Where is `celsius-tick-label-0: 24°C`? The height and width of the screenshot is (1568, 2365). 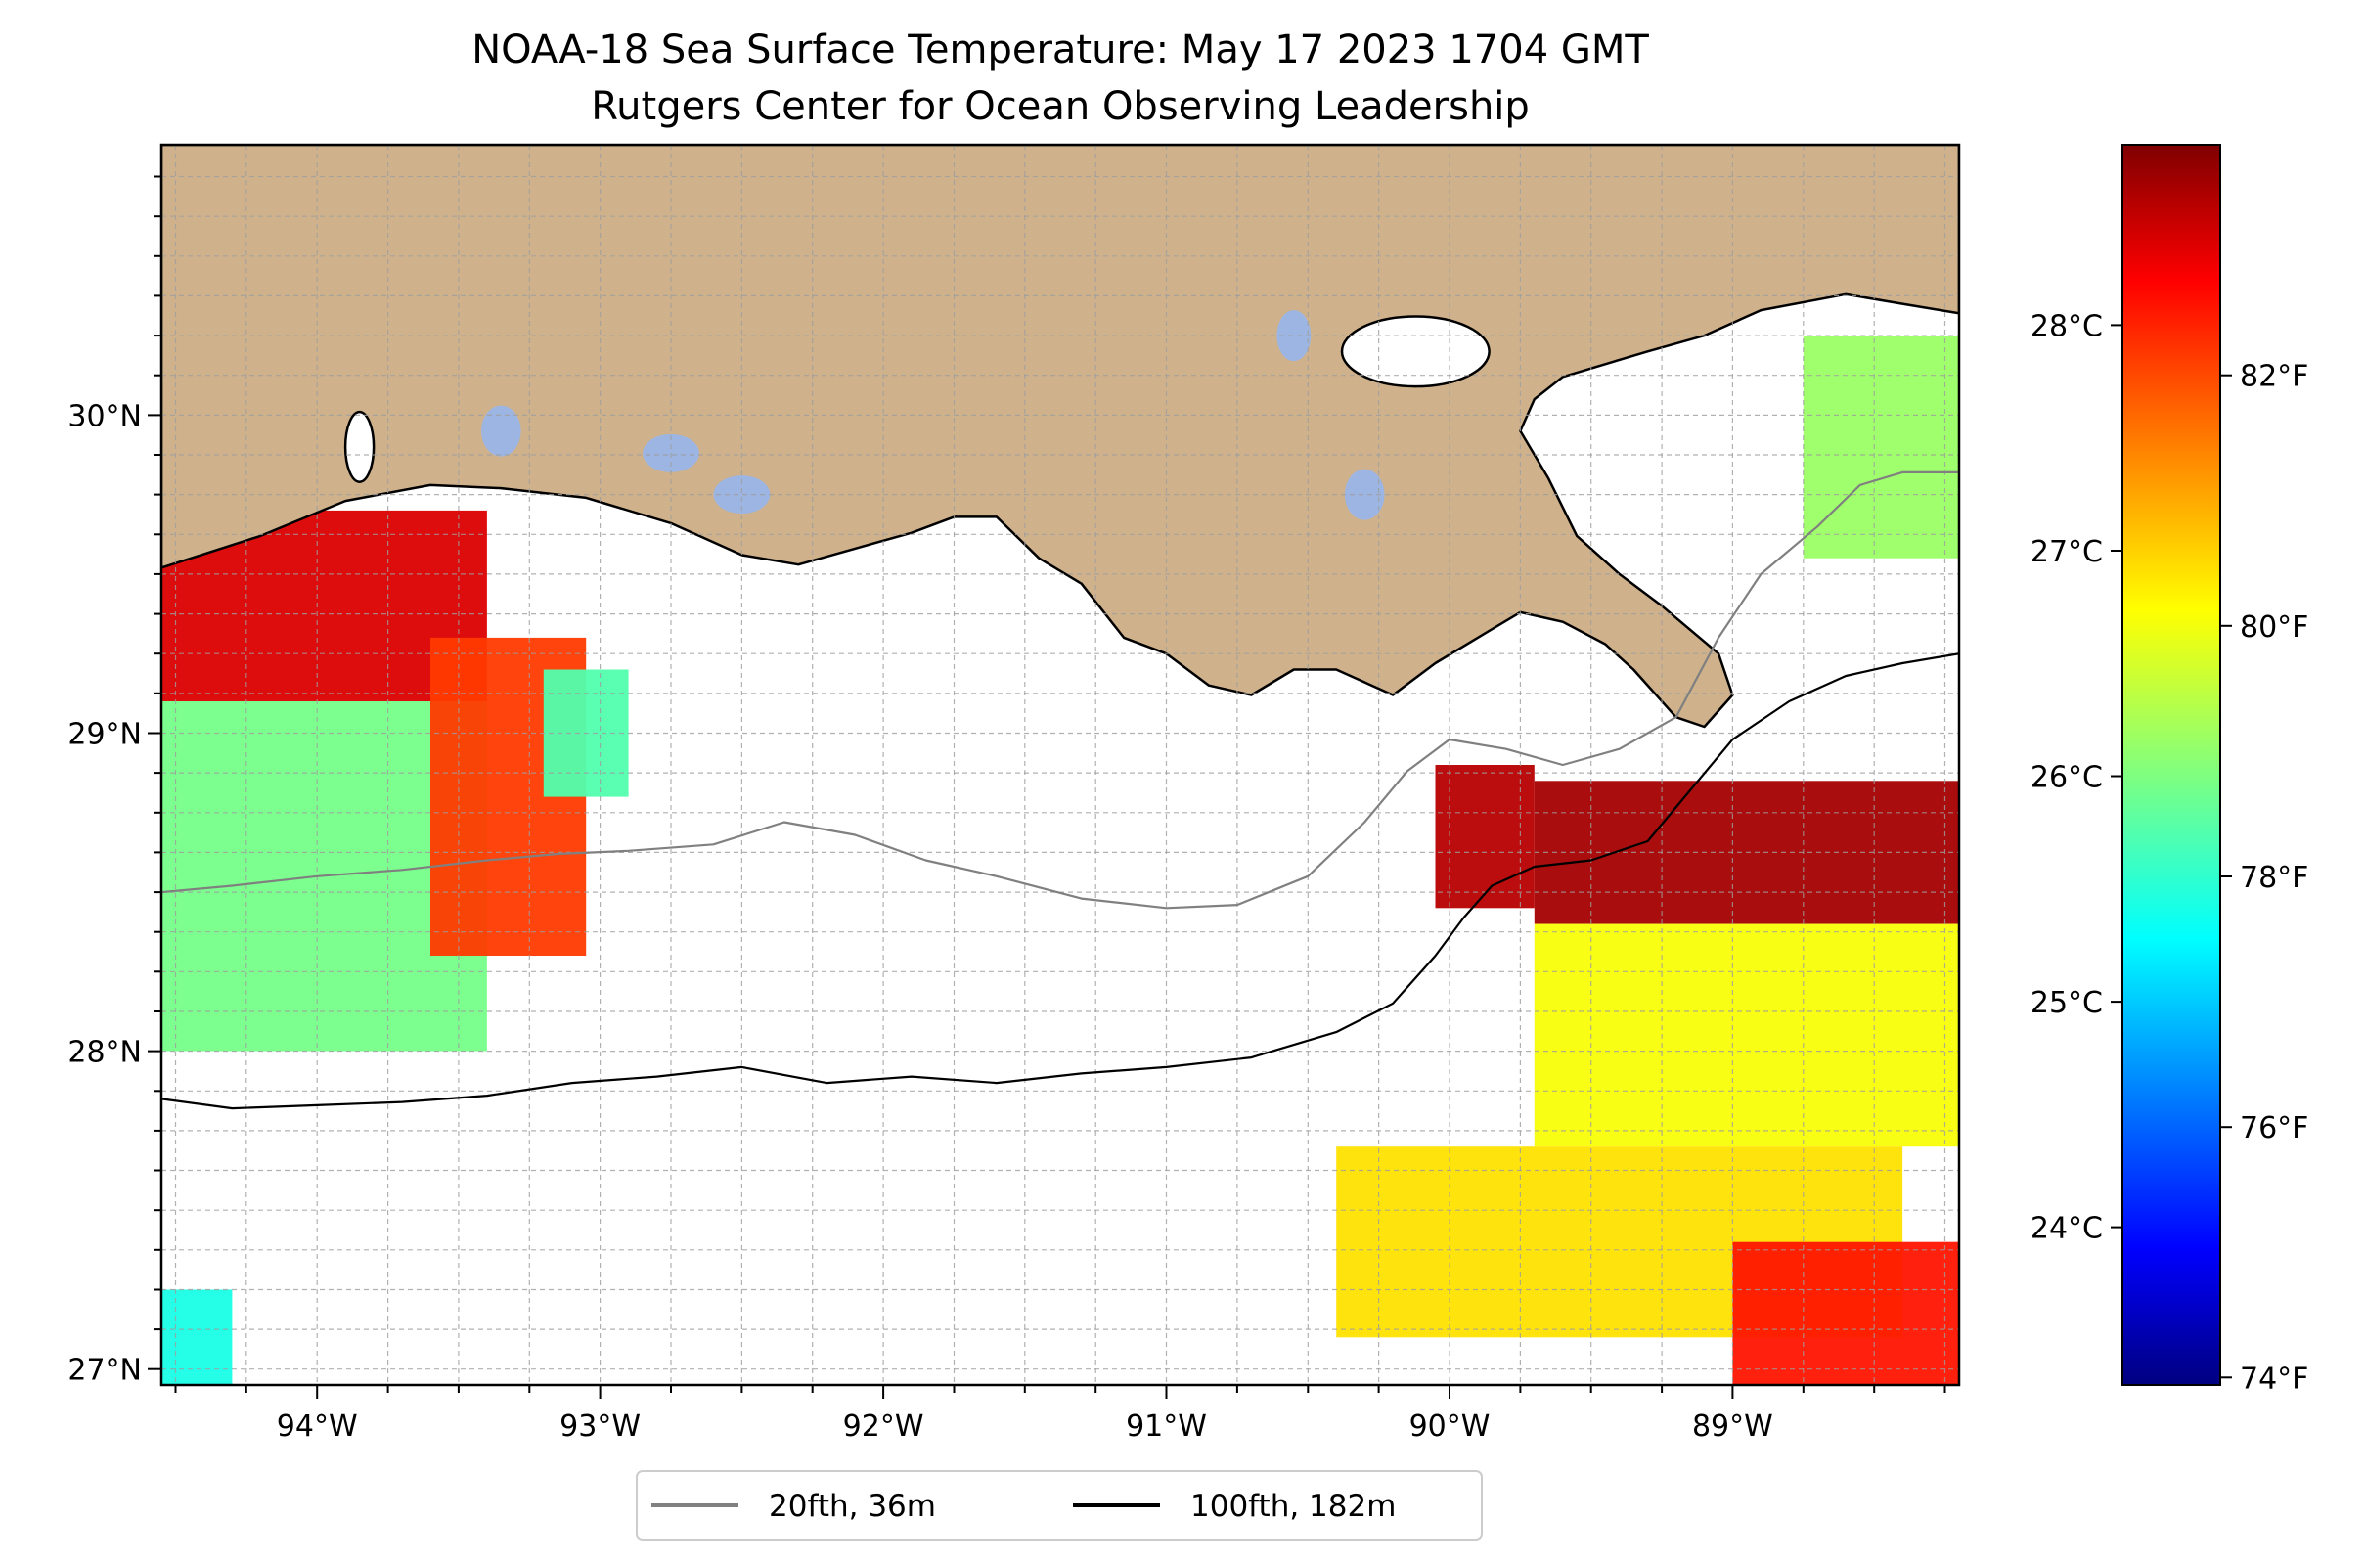
celsius-tick-label-0: 24°C is located at coordinates (2066, 1229).